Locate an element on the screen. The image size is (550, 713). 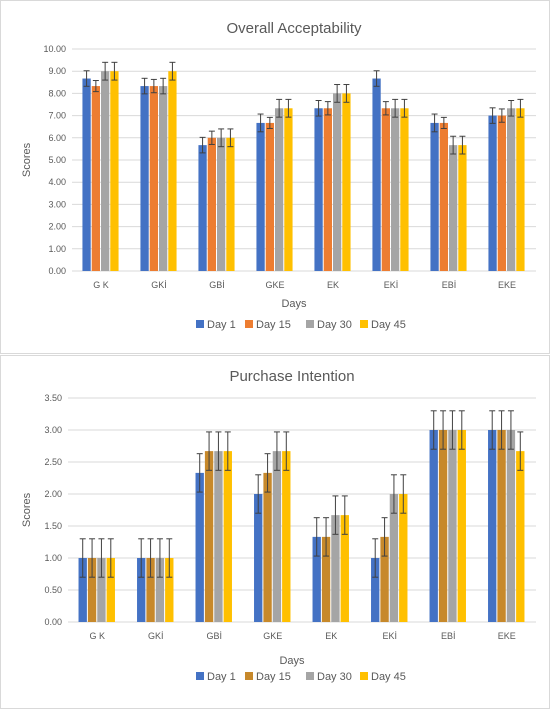
overall-acceptability-category-label: G K is located at coordinates (101, 285).